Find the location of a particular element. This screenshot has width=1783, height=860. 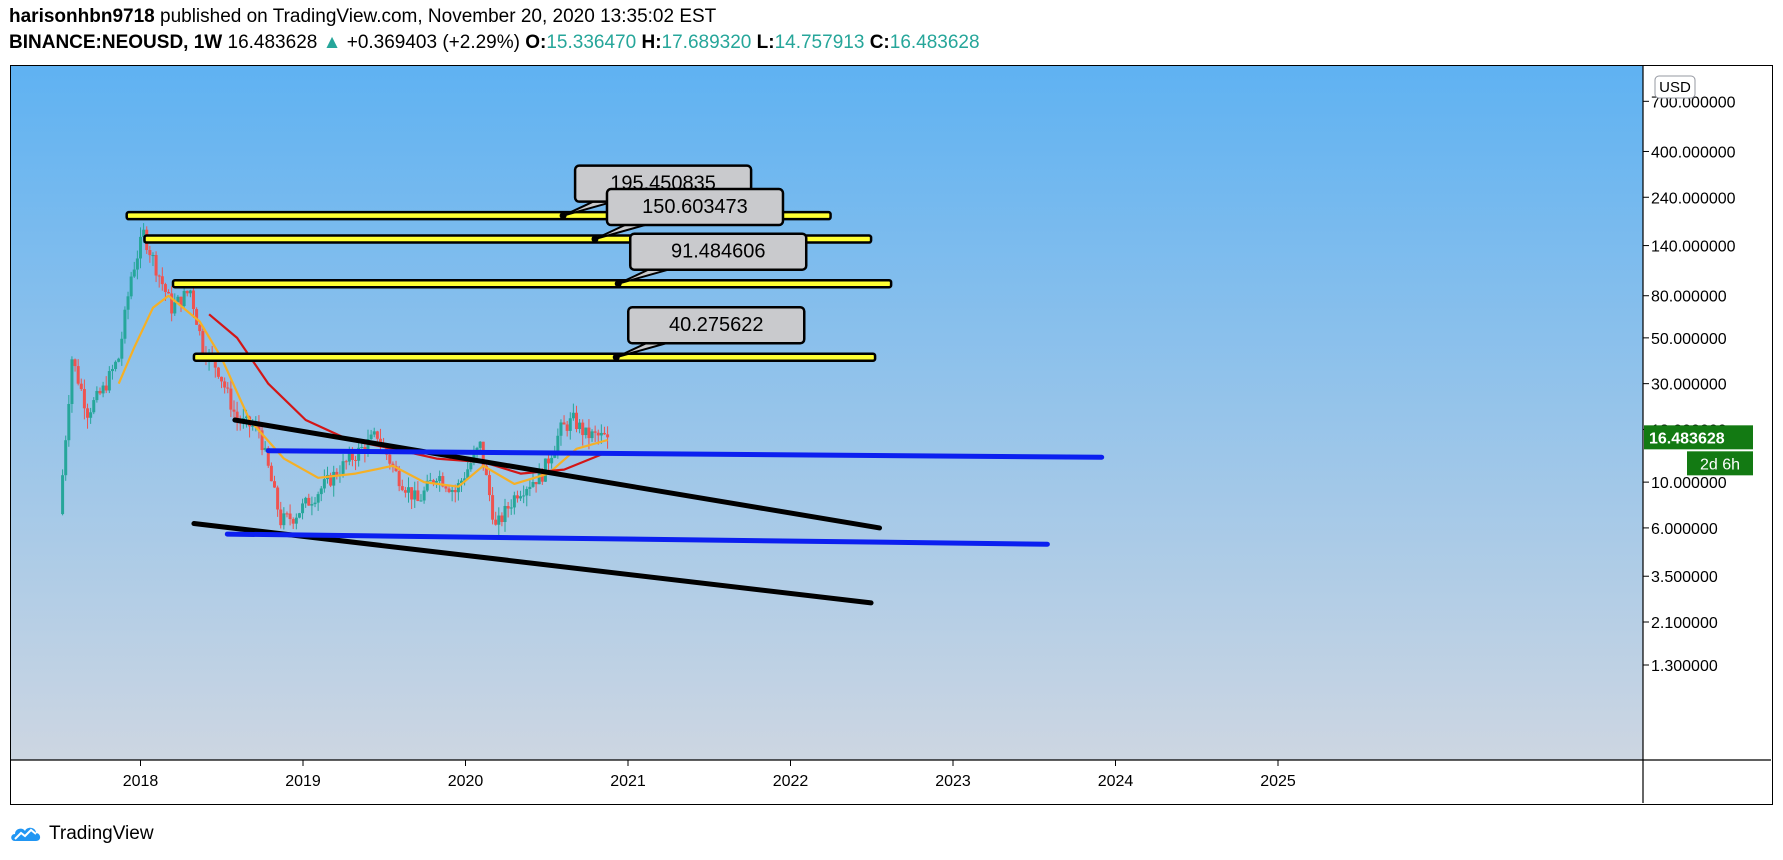

low-value: 14.757913 is located at coordinates (819, 42).